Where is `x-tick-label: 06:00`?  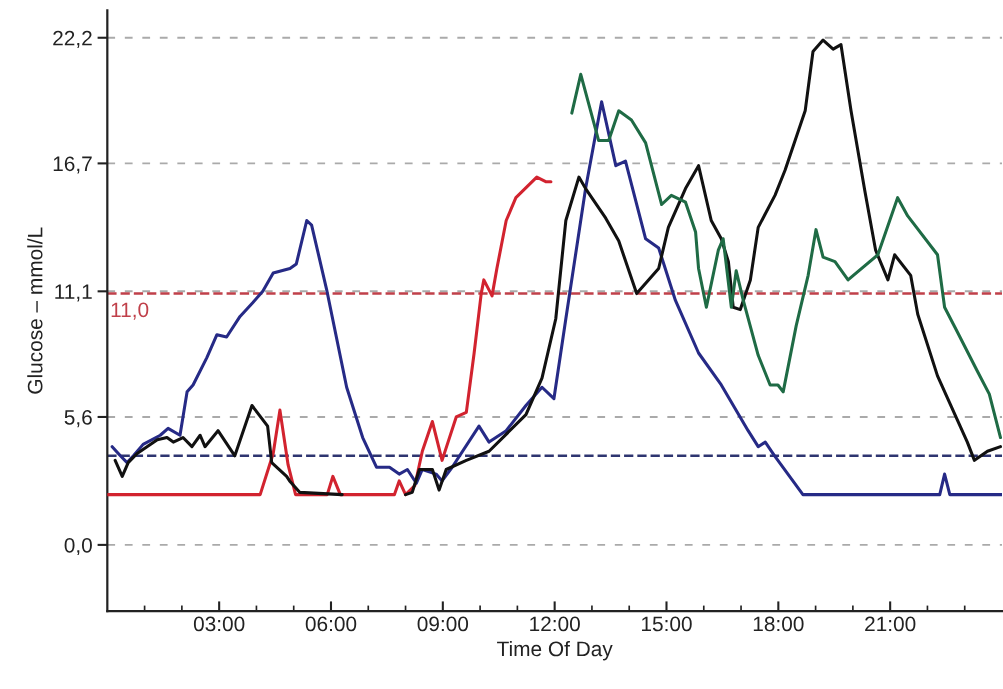 x-tick-label: 06:00 is located at coordinates (331, 624).